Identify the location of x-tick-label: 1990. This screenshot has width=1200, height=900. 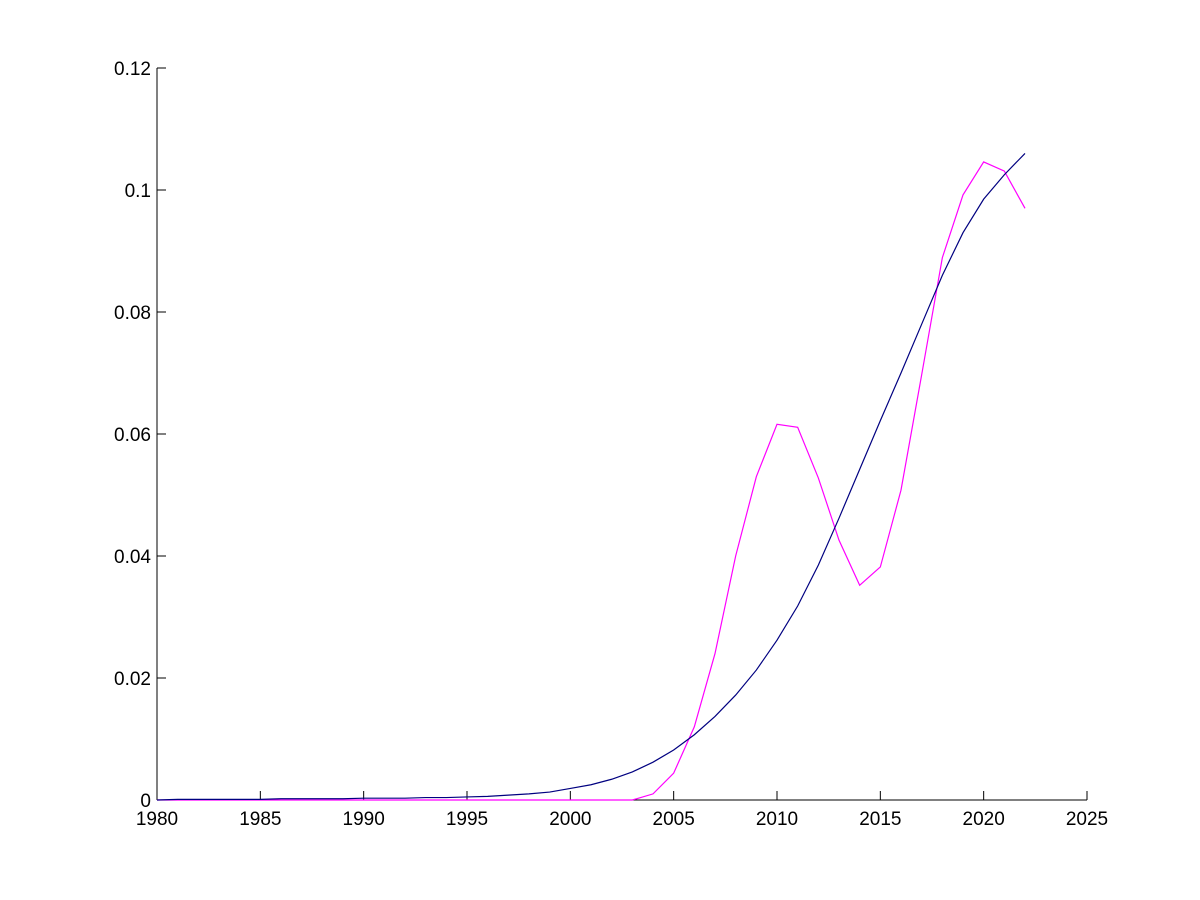
(364, 819).